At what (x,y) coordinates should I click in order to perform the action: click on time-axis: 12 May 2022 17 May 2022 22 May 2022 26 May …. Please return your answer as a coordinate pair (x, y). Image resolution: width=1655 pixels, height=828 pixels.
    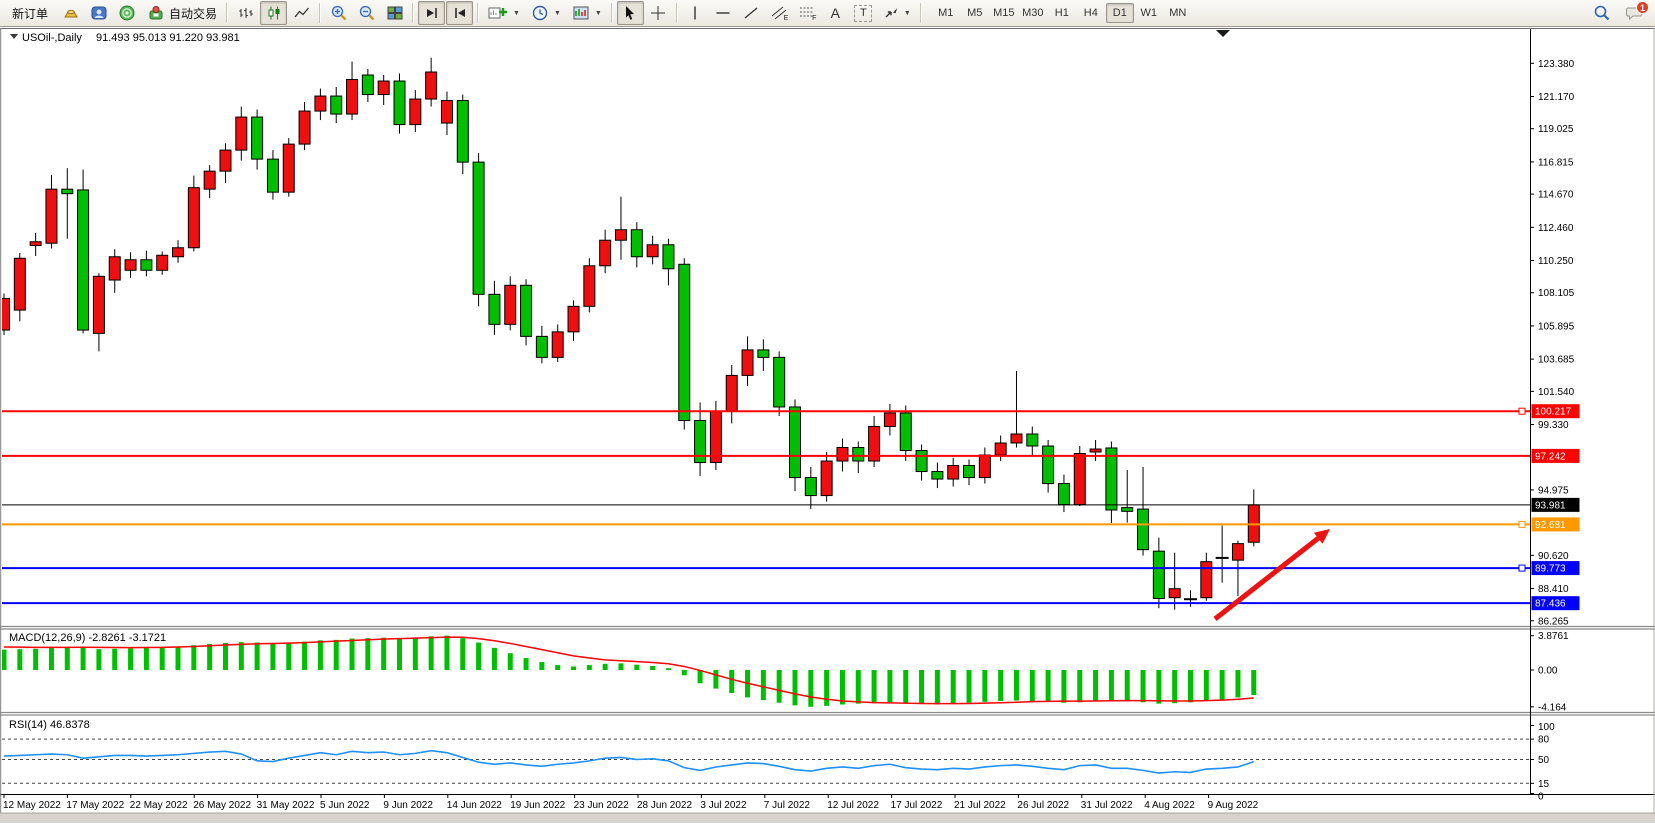
    Looking at the image, I should click on (827, 802).